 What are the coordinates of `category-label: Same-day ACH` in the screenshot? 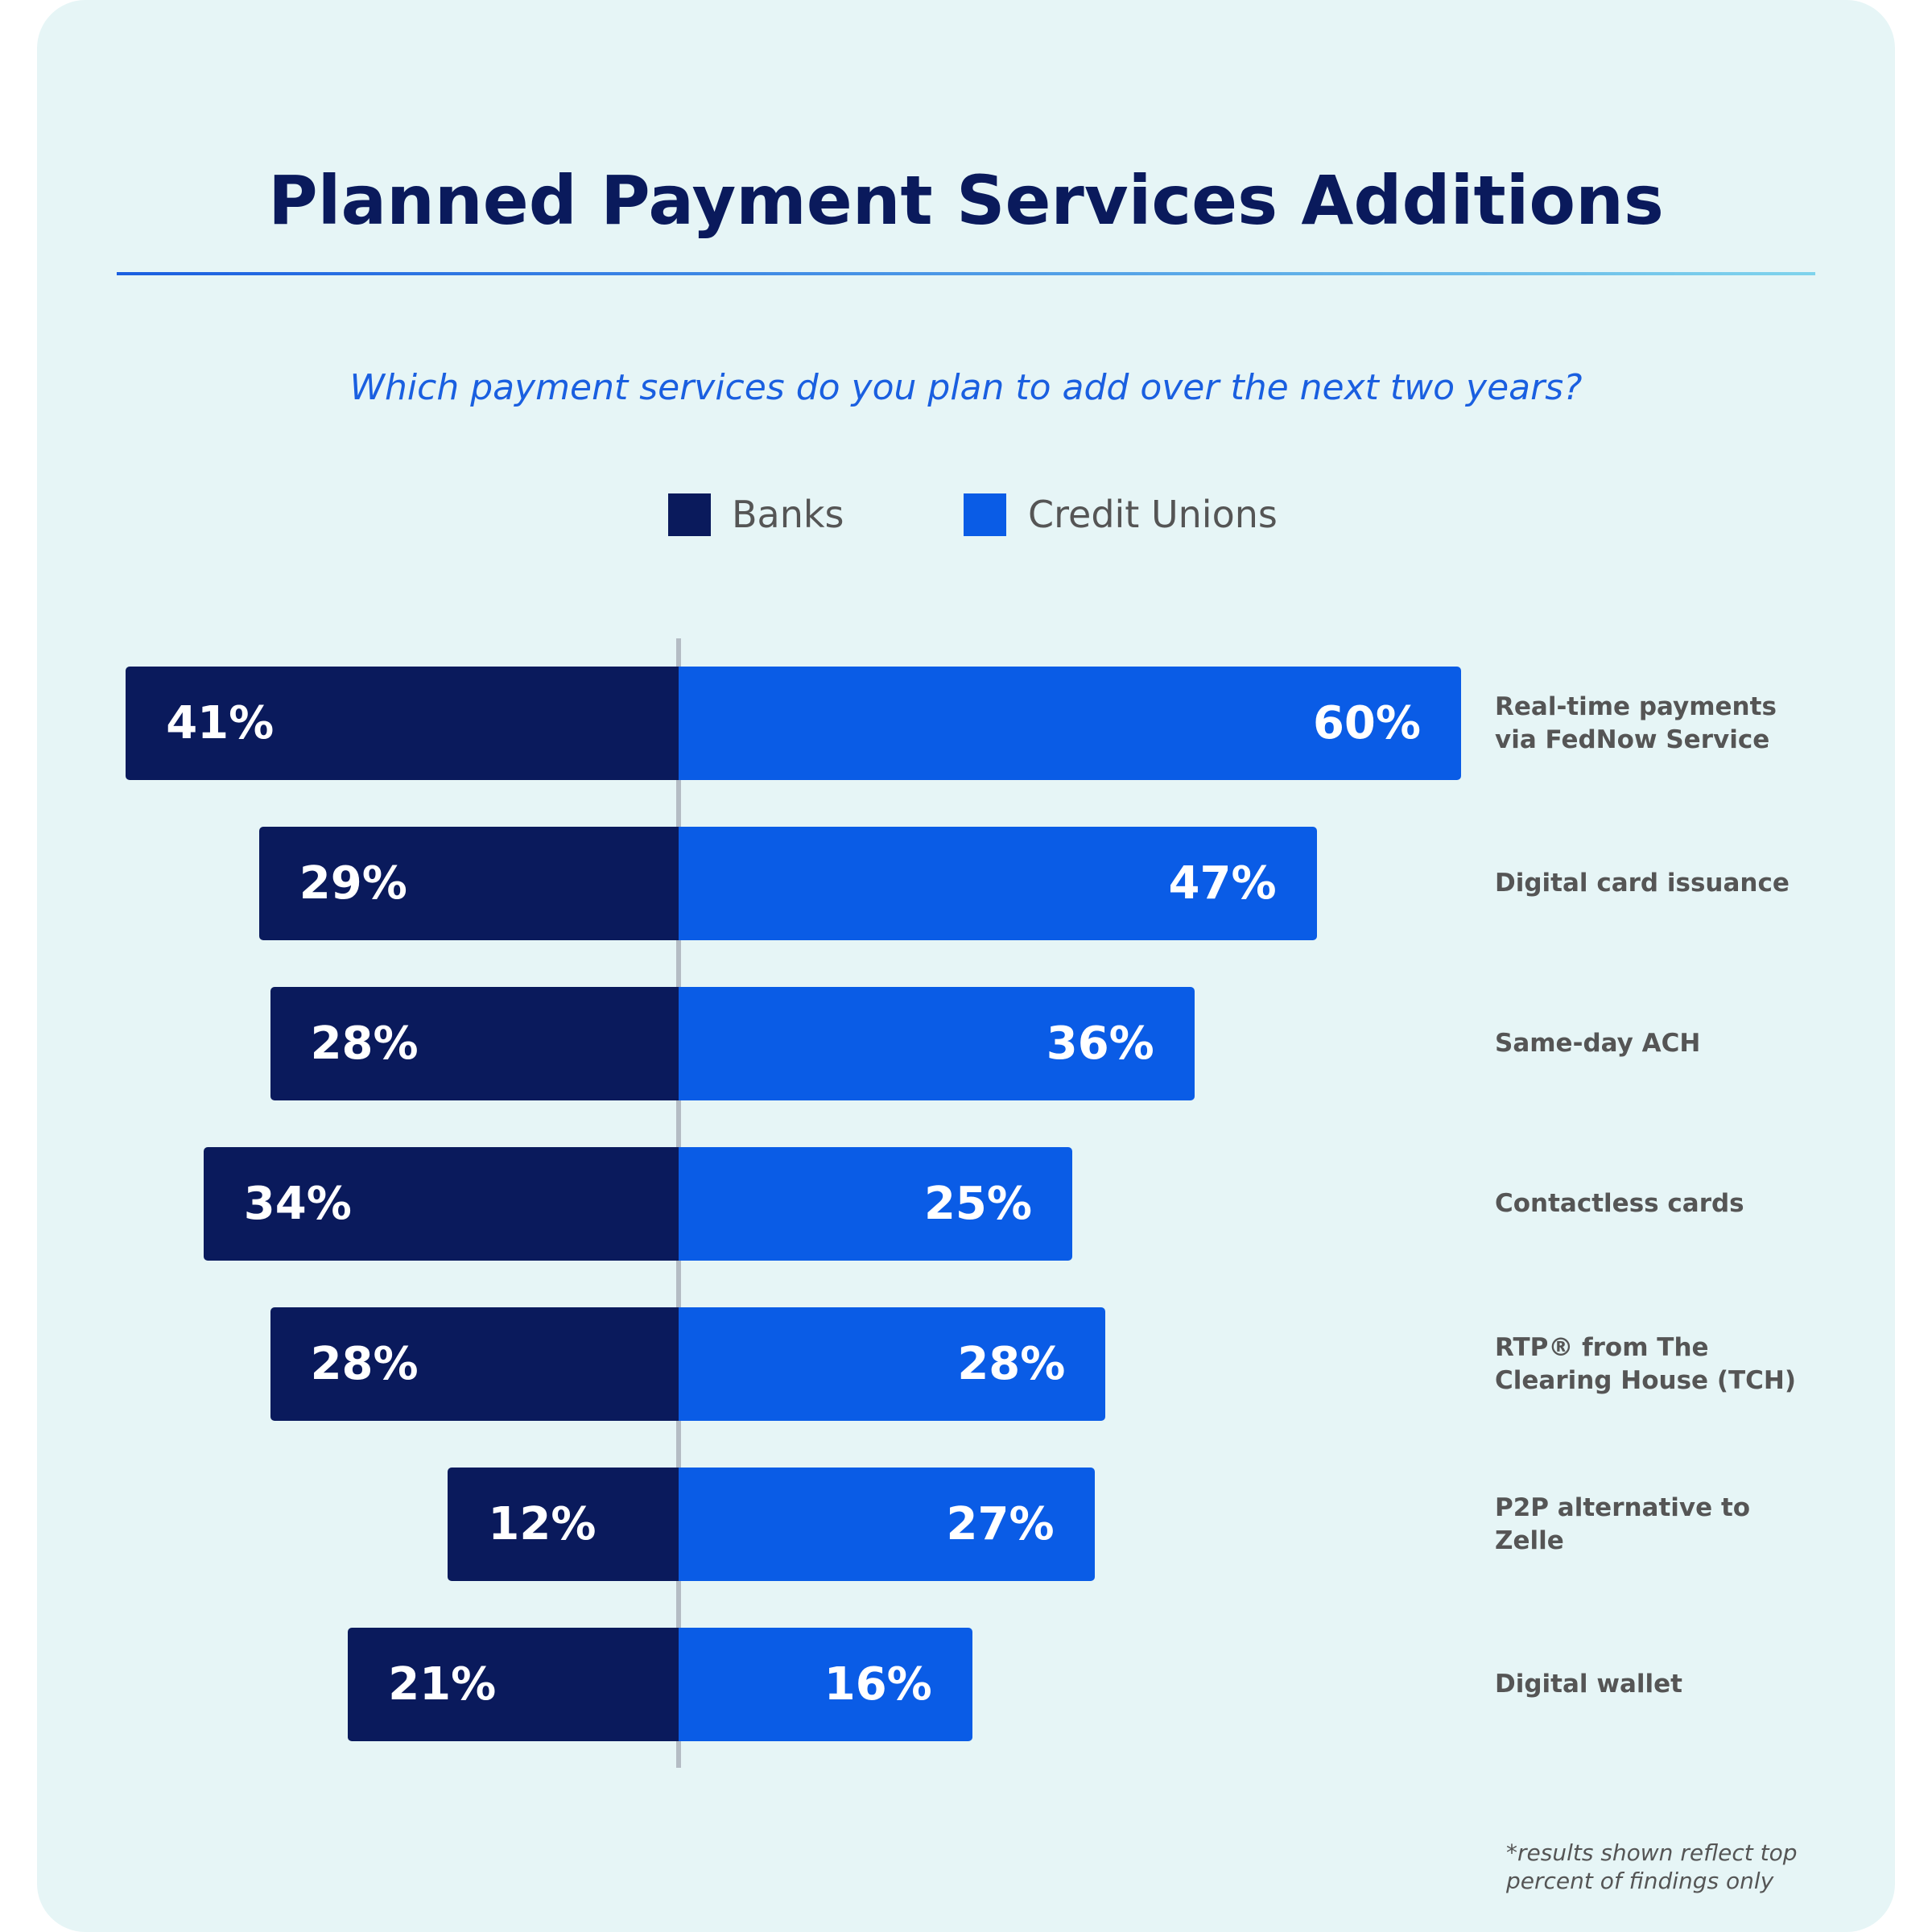 It's located at (1598, 1044).